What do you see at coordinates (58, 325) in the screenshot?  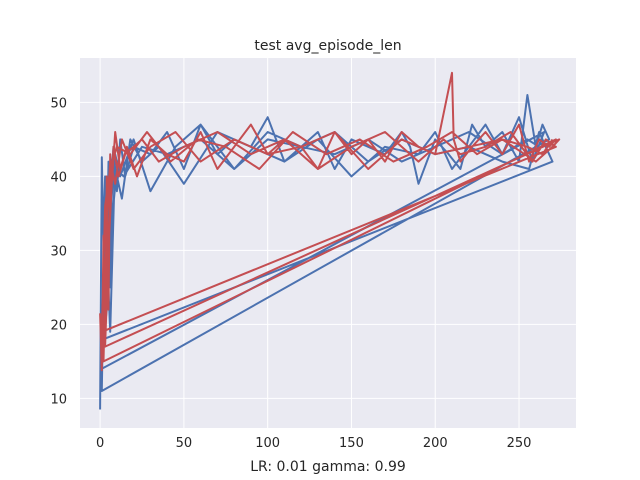 I see `y-tick-label: 20` at bounding box center [58, 325].